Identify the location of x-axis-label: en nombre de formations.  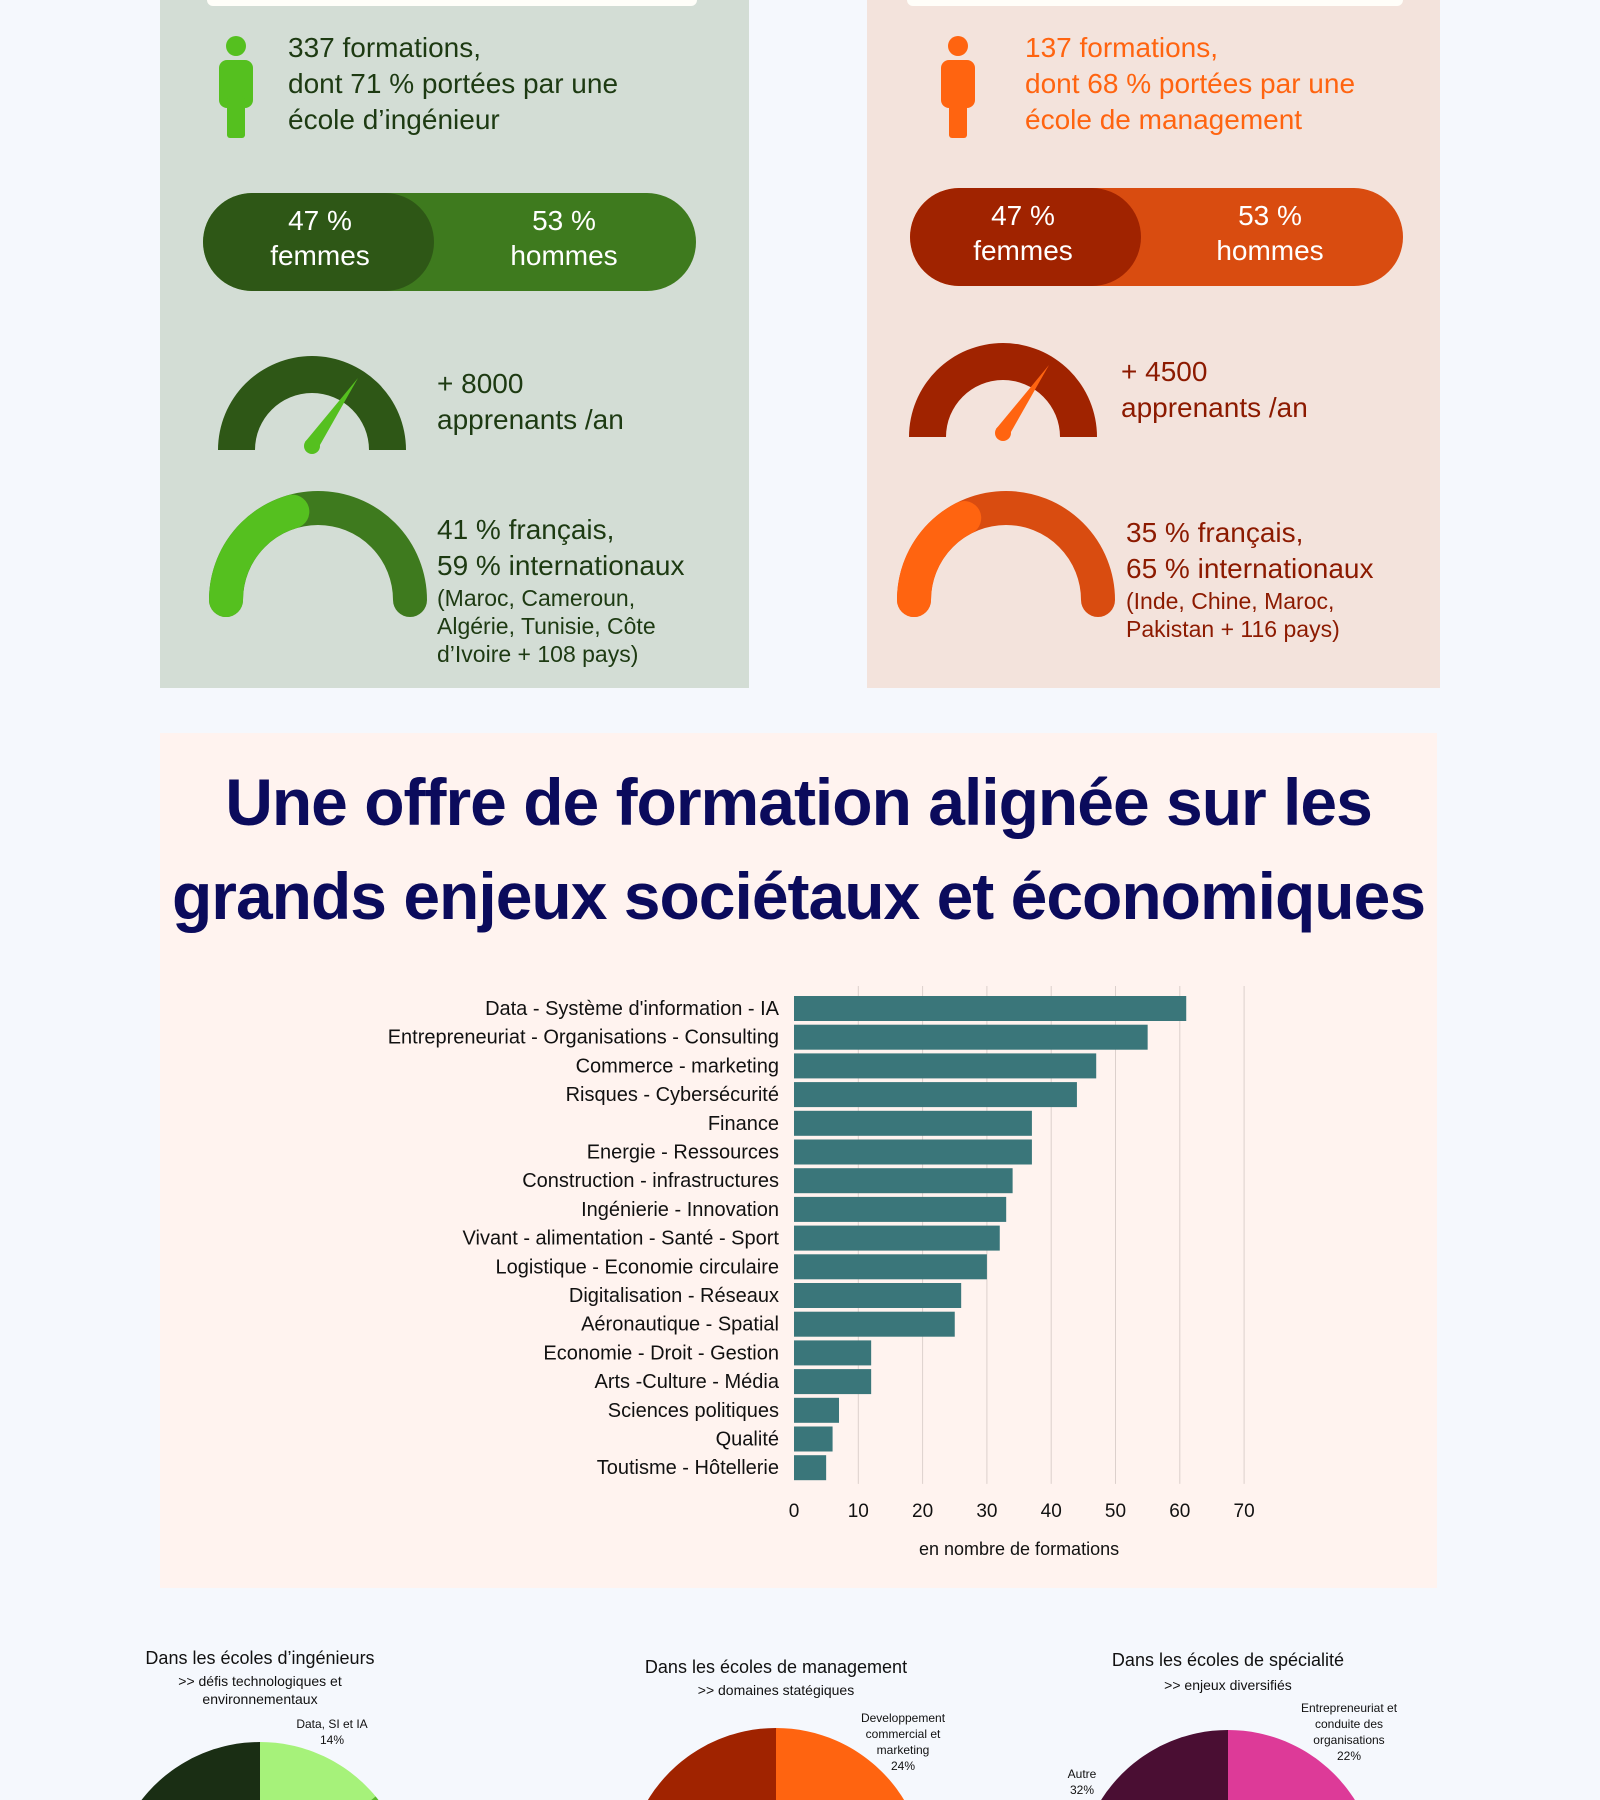
(1019, 1549).